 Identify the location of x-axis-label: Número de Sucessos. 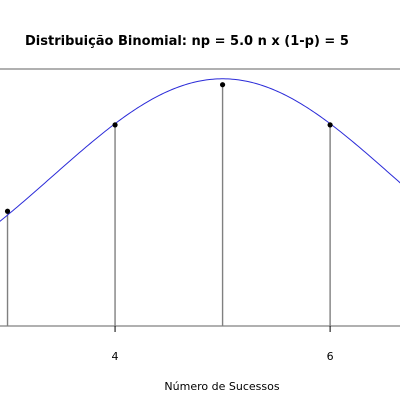
(221, 386).